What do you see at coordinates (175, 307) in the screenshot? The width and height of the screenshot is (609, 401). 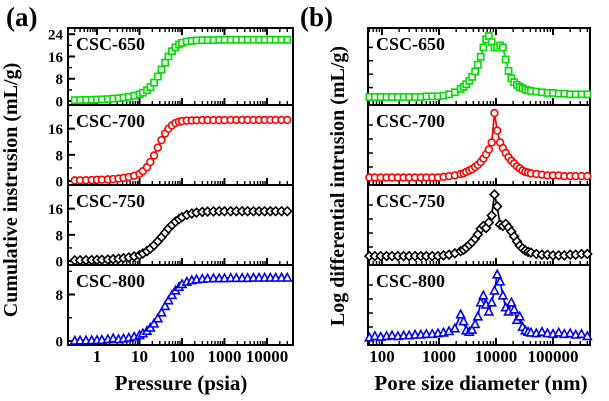 I see `panel-a-subplot-csc-800: 0 8 CSC-800` at bounding box center [175, 307].